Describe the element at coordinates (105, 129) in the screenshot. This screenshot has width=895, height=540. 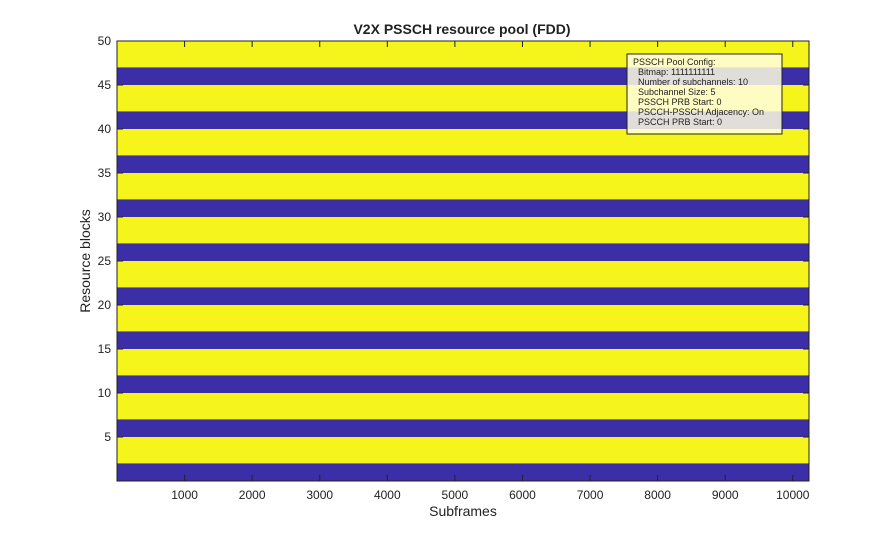
I see `y-tick-label: 40` at that location.